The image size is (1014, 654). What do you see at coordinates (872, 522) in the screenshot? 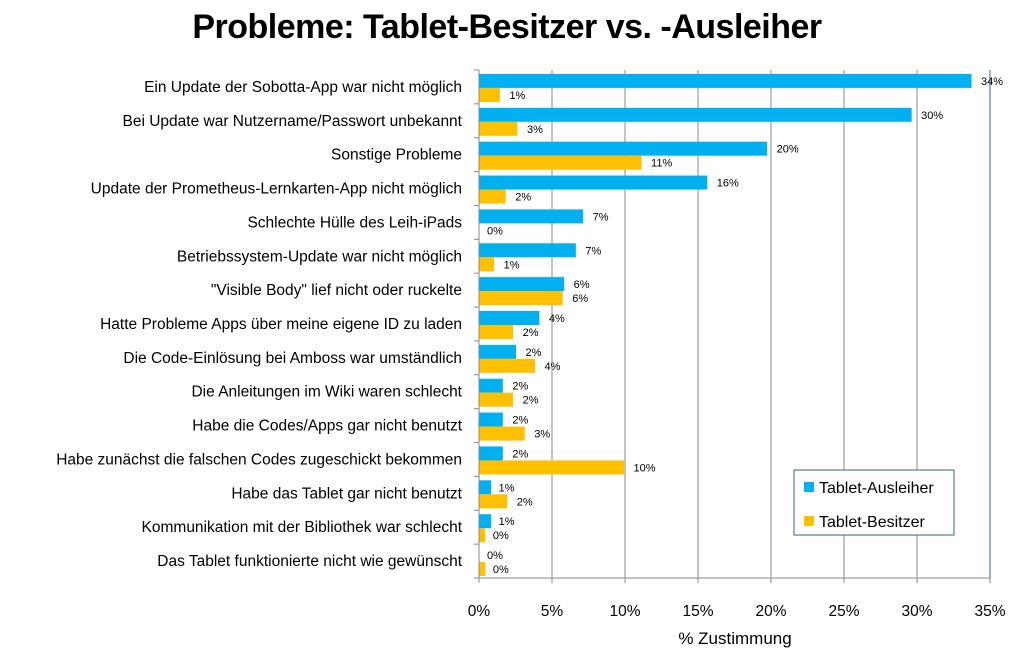
I see `legend-label-besitzer: Tablet-Besitzer` at bounding box center [872, 522].